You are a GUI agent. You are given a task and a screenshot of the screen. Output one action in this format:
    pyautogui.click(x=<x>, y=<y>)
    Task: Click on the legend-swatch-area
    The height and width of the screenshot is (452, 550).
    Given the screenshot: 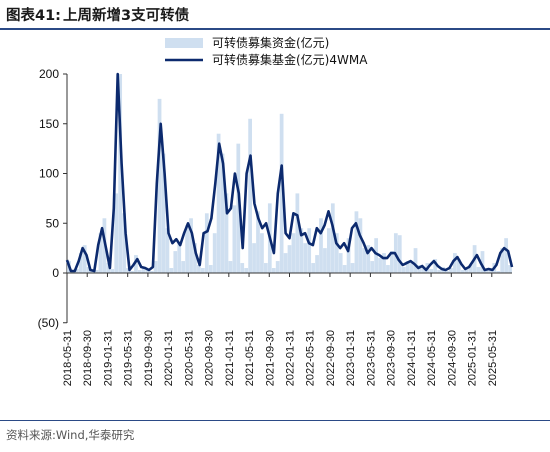 What is the action you would take?
    pyautogui.click(x=184, y=43)
    